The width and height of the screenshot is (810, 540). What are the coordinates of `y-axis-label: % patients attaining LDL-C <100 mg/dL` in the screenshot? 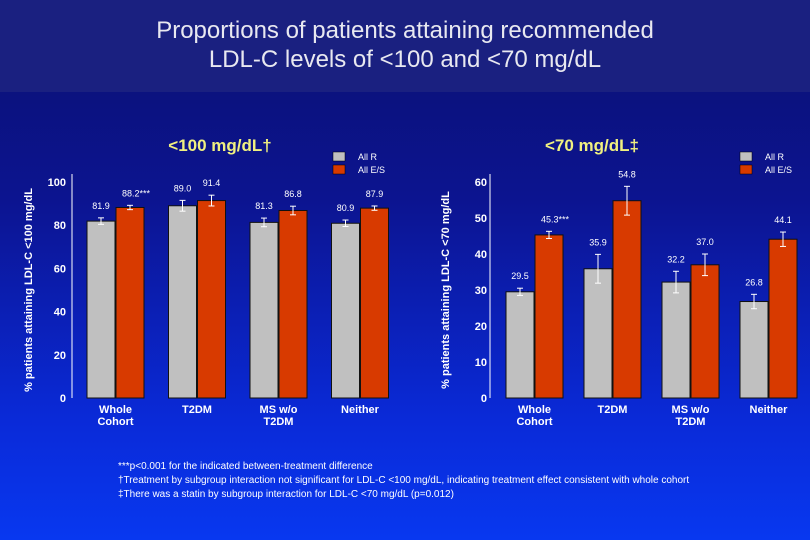 It's located at (29, 290).